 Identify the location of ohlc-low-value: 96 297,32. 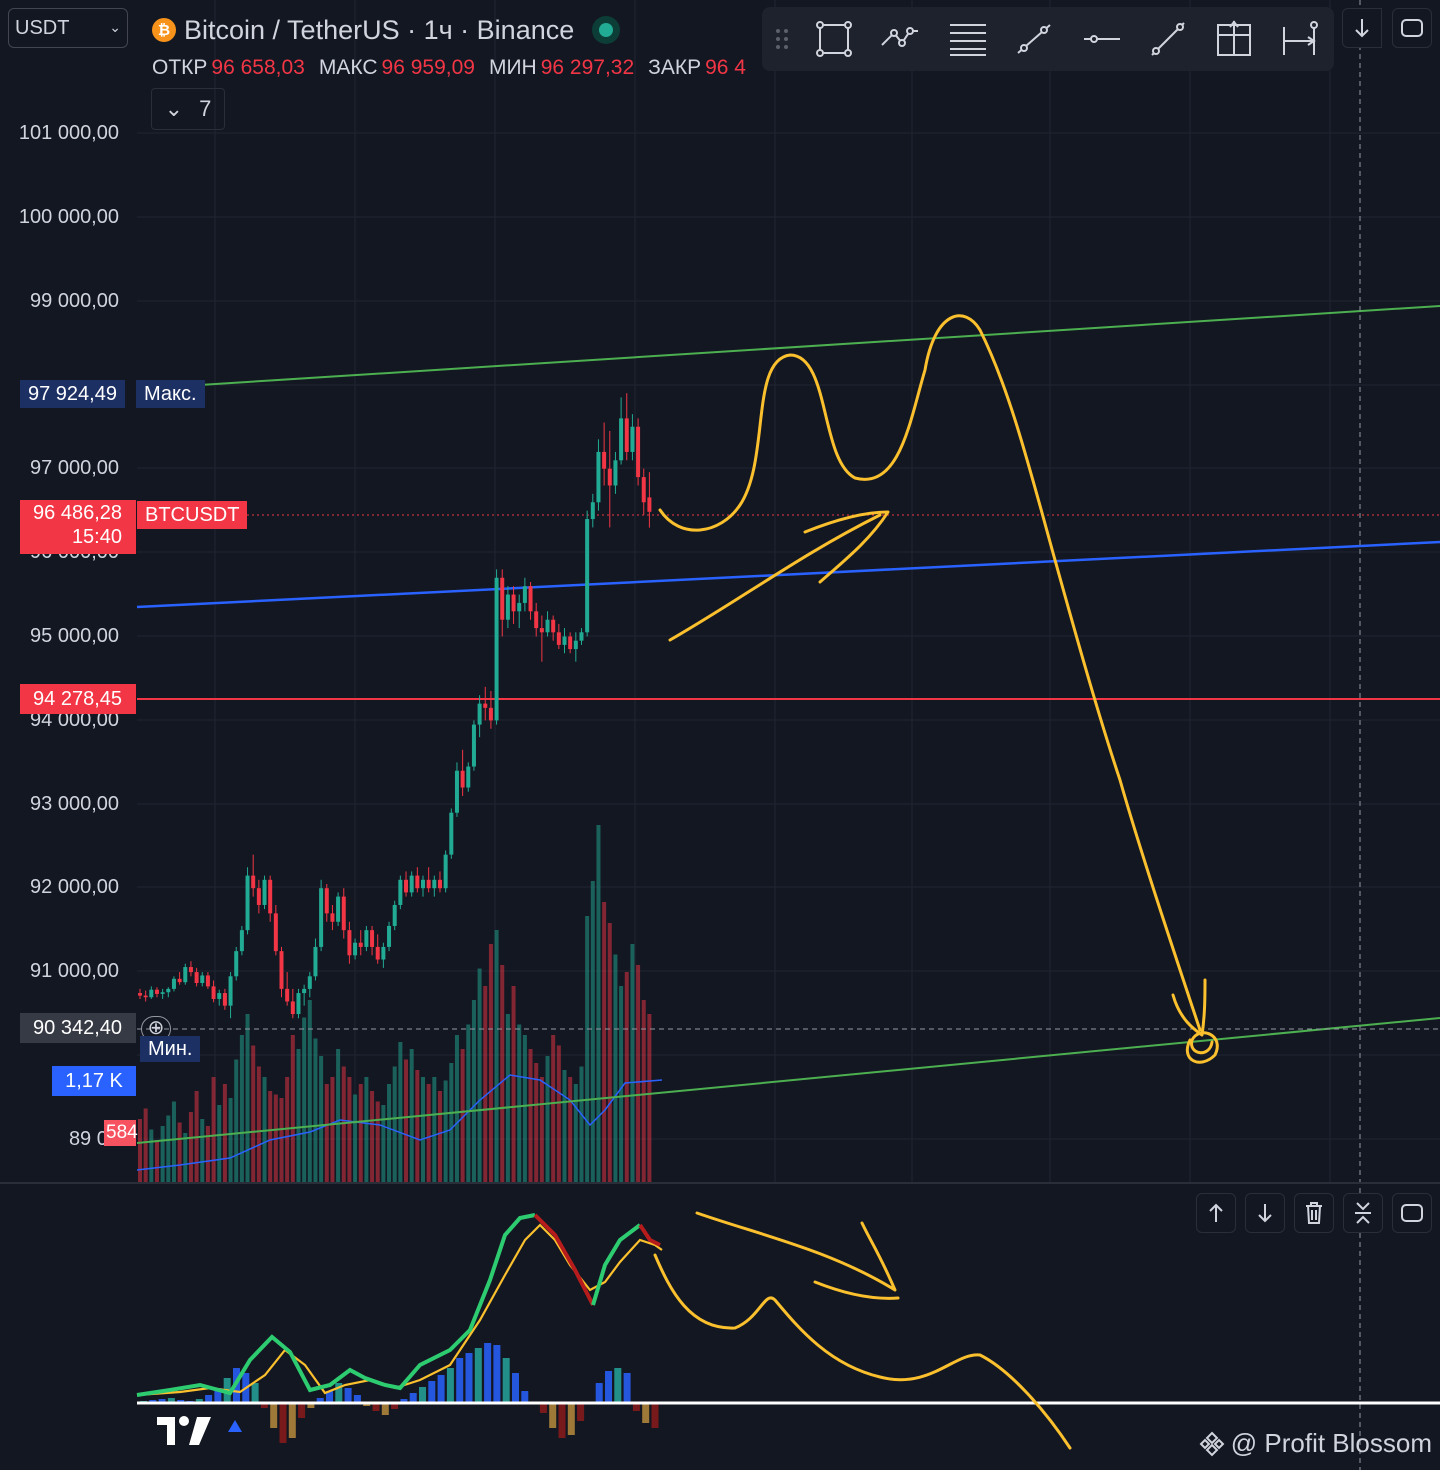
(587, 67).